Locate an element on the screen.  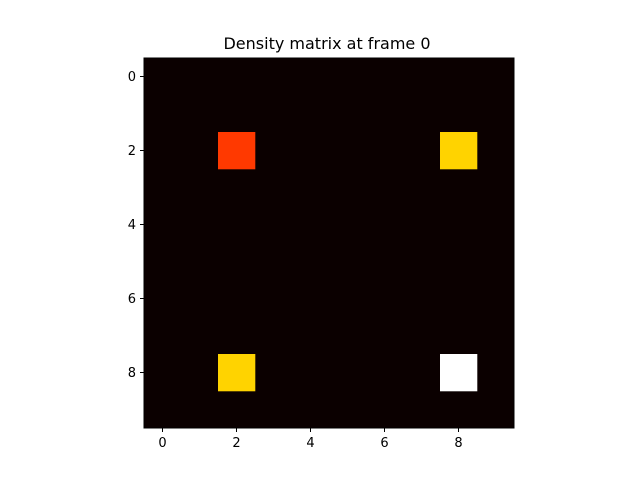
x-tick-label-0: 0 is located at coordinates (162, 443).